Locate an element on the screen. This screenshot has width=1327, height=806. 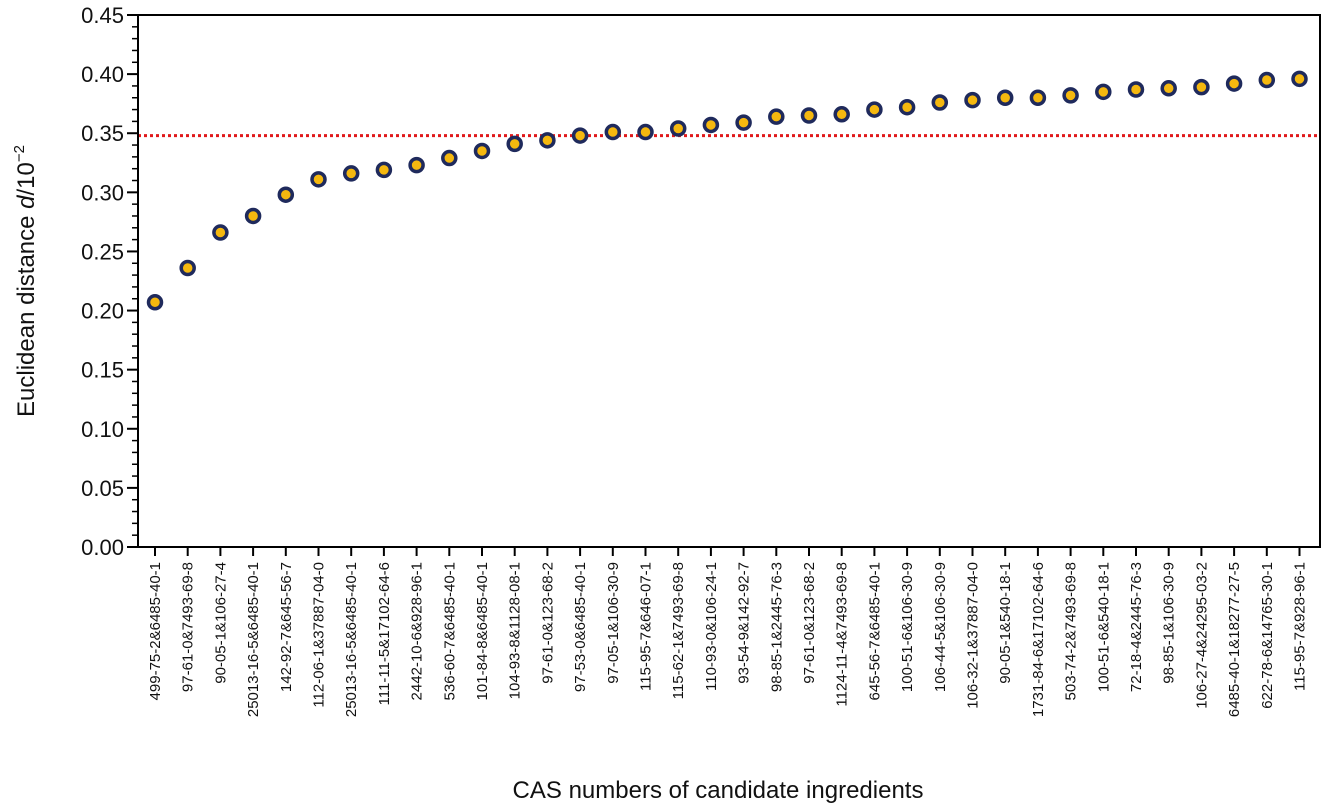
x-tick-label: 503-74-2&7493-69-8 is located at coordinates (1071, 631).